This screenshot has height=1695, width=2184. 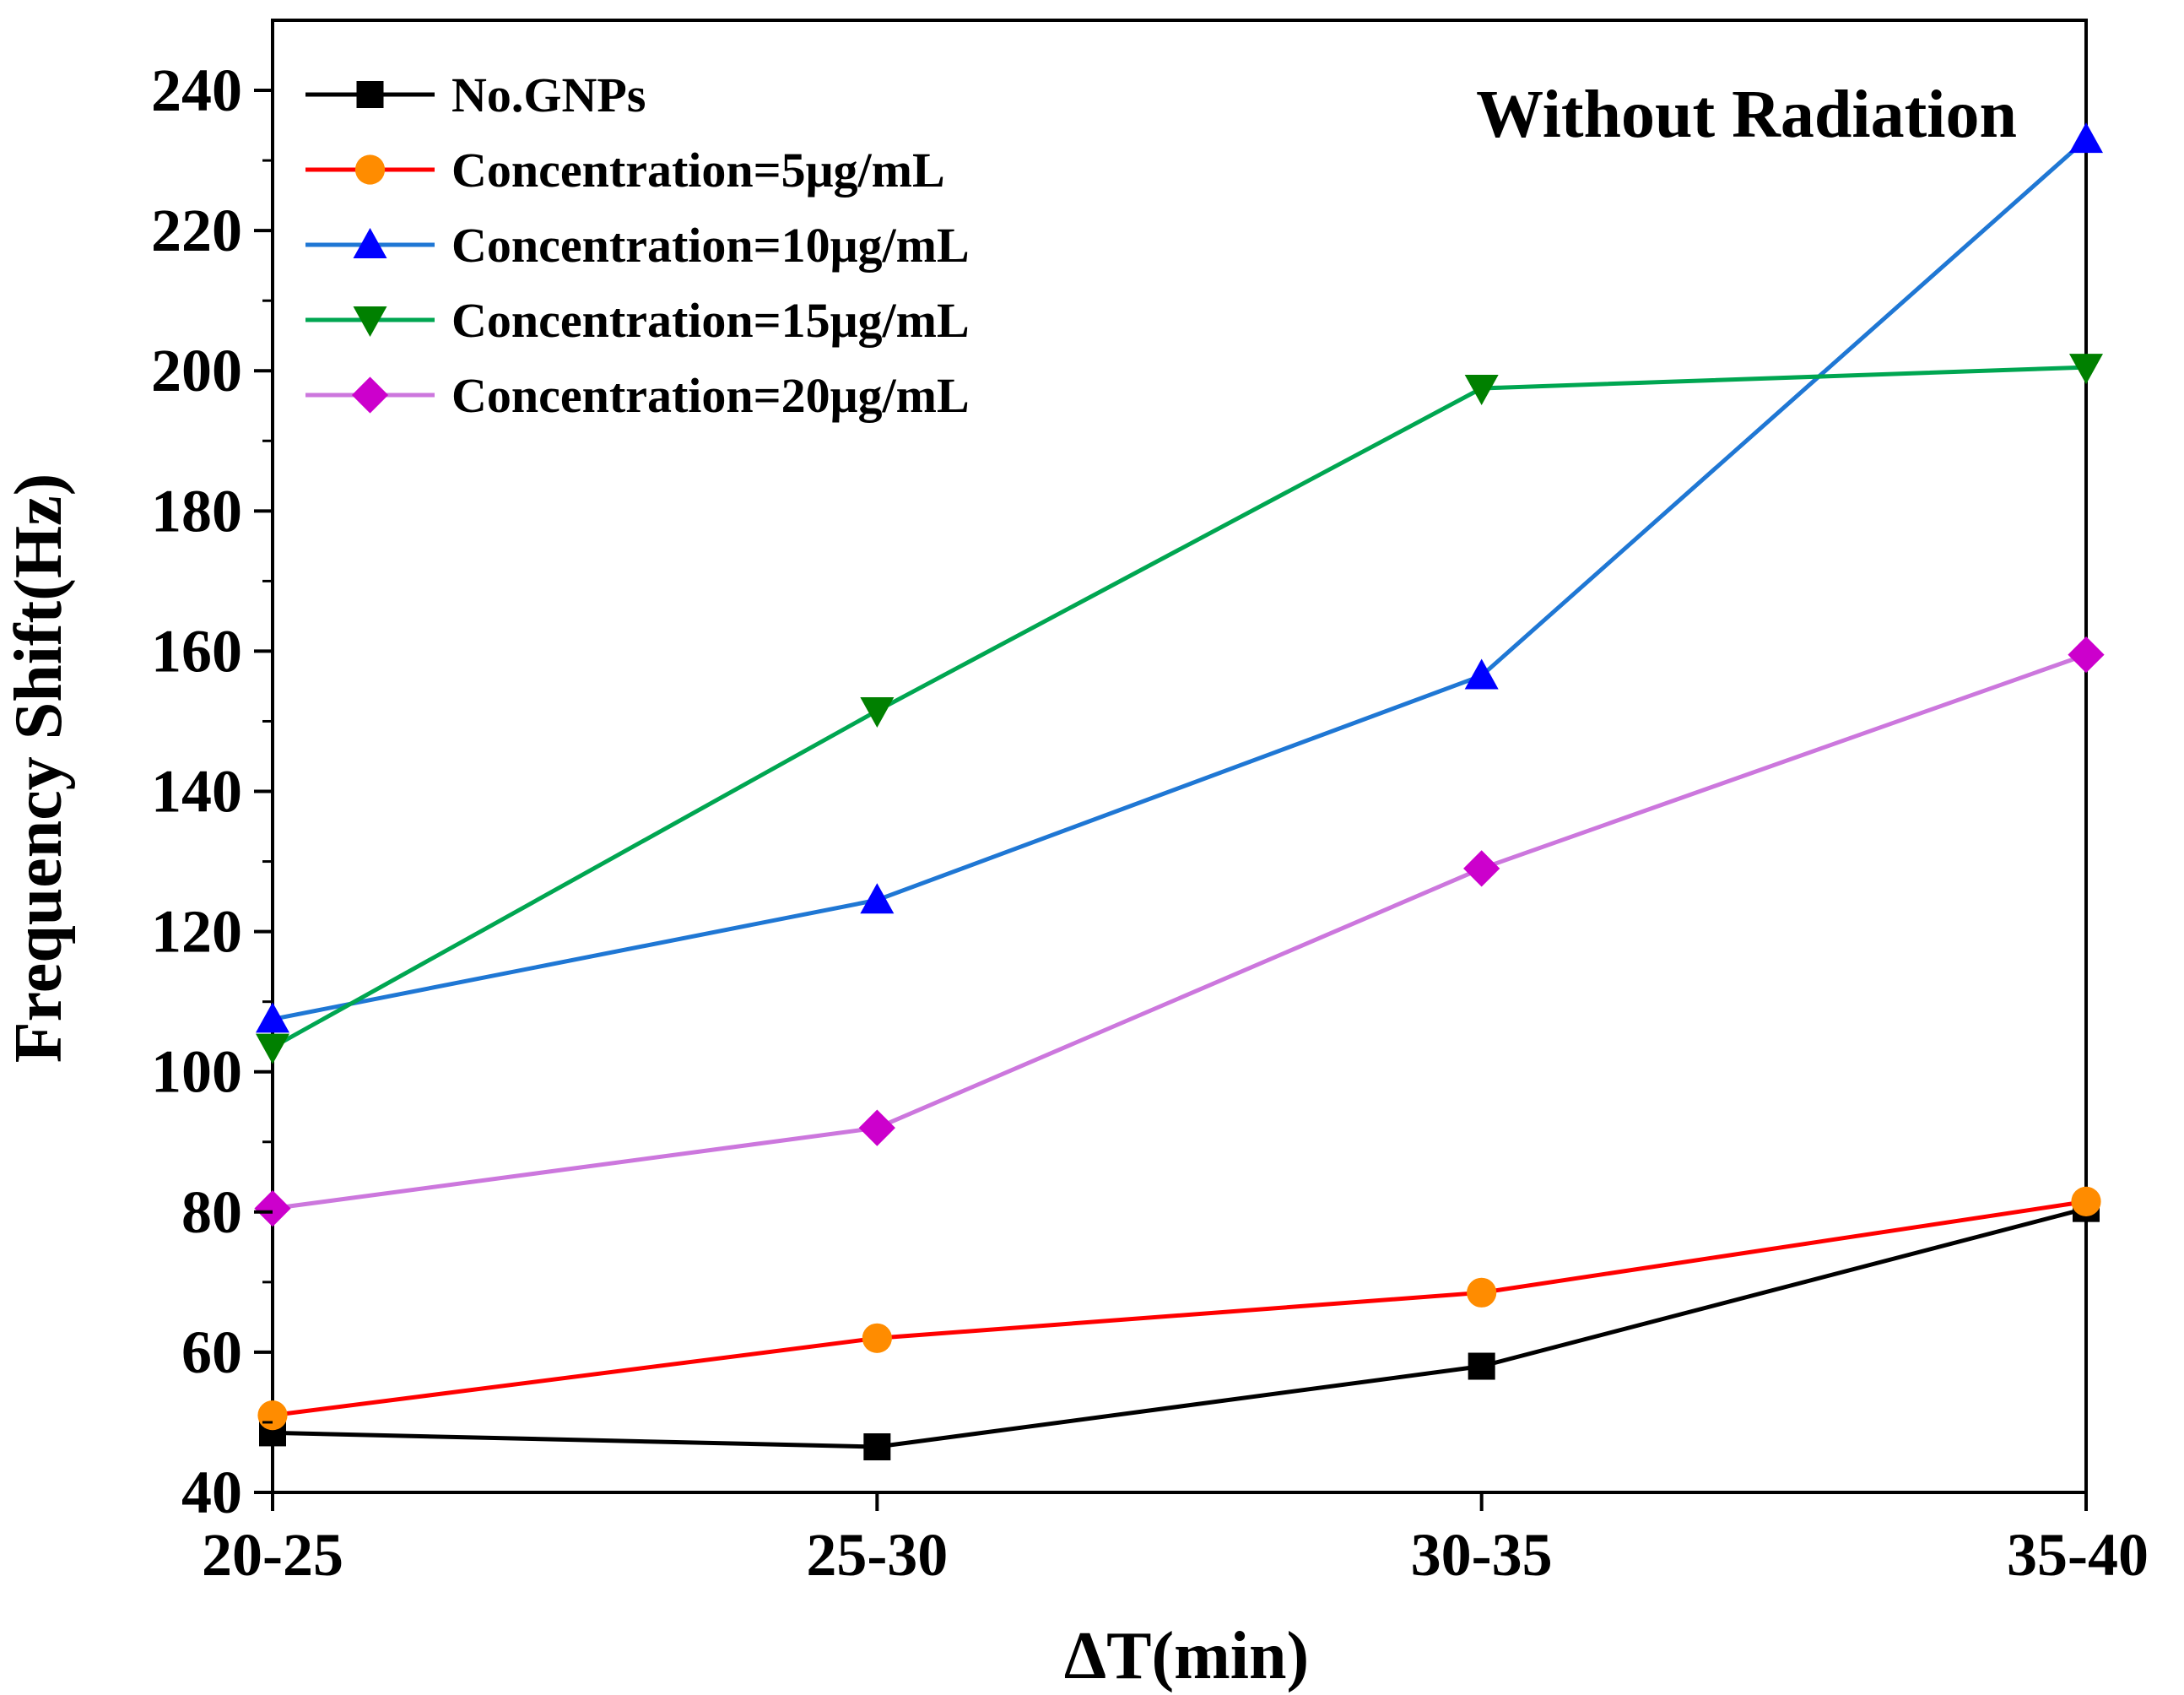 I want to click on legend-item-2: Concentration=10μg/mL, so click(x=637, y=246).